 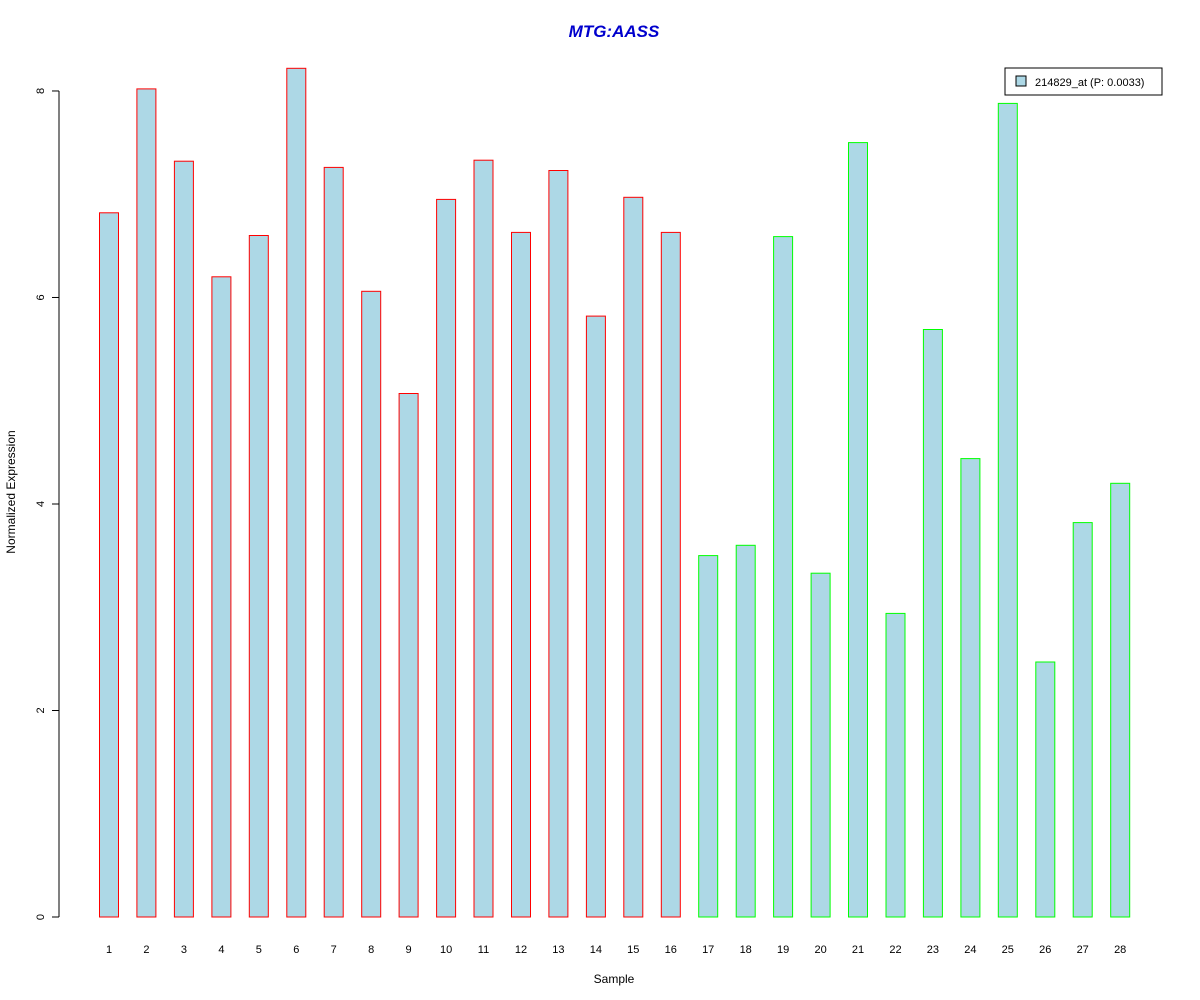 I want to click on x-tick-label: 14, so click(x=596, y=950).